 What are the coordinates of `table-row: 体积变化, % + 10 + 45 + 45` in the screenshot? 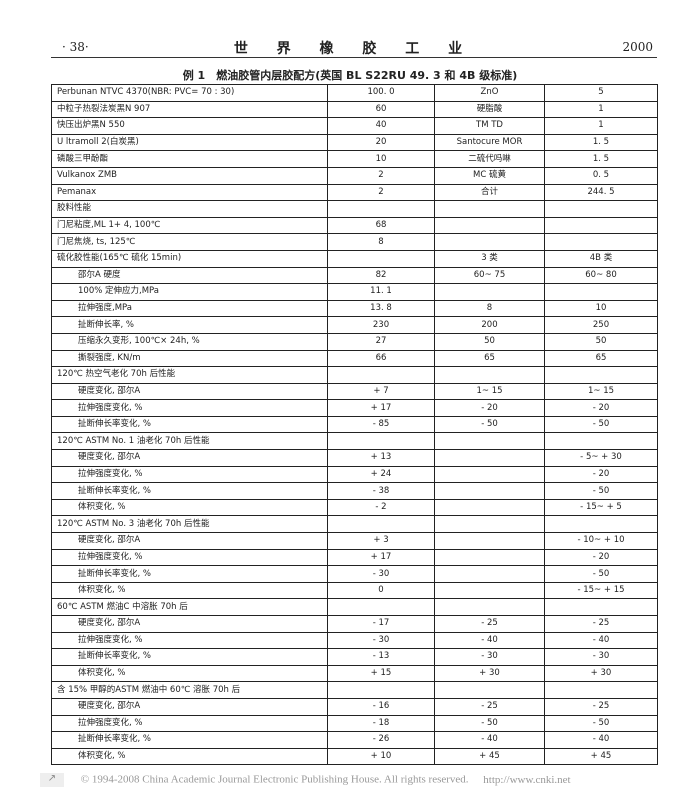 It's located at (354, 756).